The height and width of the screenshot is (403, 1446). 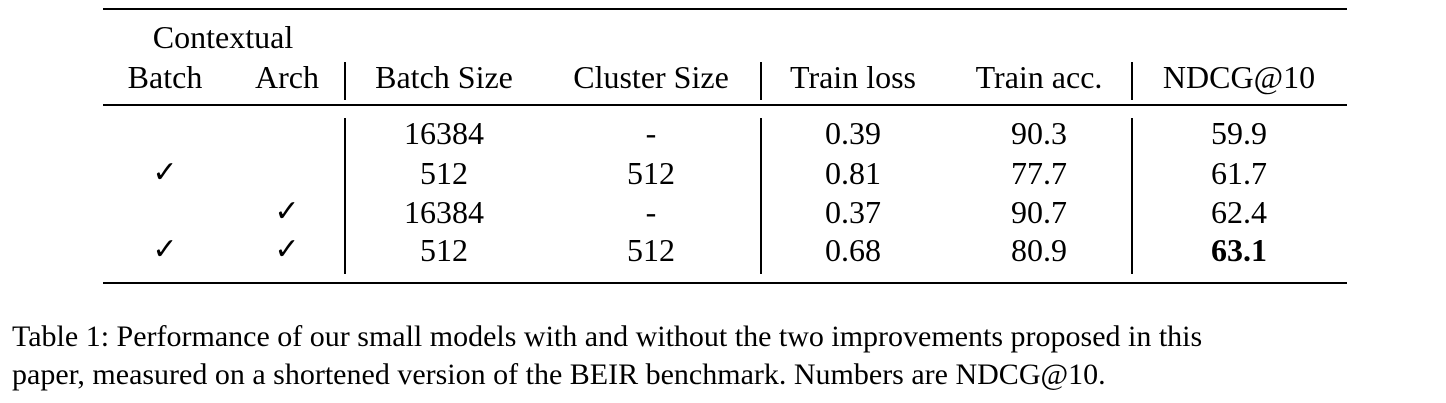 What do you see at coordinates (1239, 173) in the screenshot?
I see `ndcg-cell: 61.7` at bounding box center [1239, 173].